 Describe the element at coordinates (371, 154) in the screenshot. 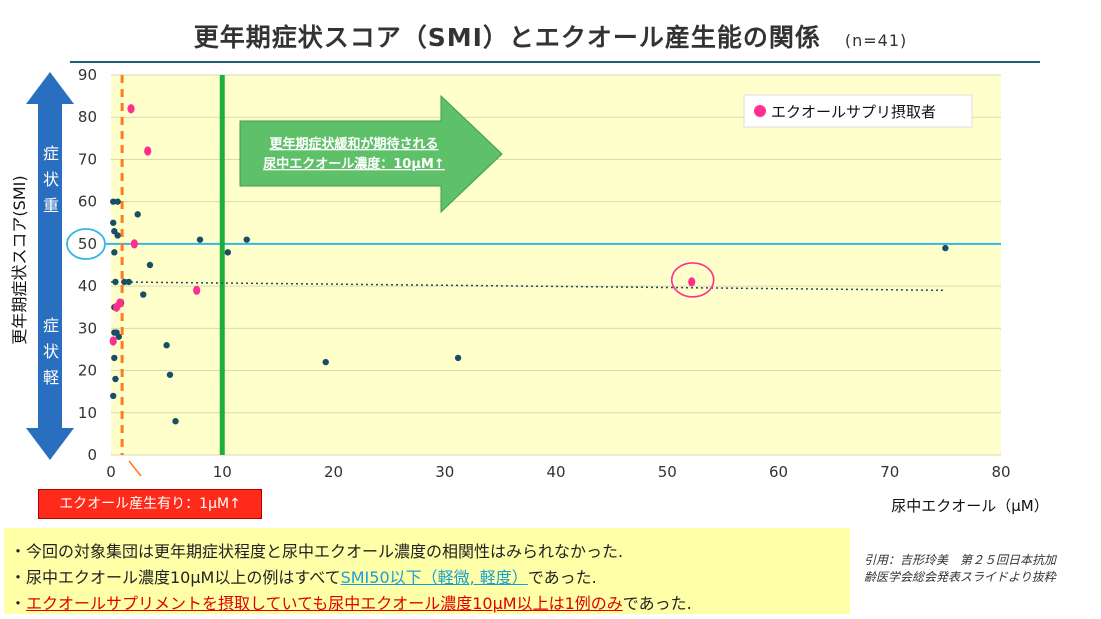

I see `expected-relief-arrow: 更年期症状緩和が期待される 尿中エクオール濃度：10μM↑` at that location.